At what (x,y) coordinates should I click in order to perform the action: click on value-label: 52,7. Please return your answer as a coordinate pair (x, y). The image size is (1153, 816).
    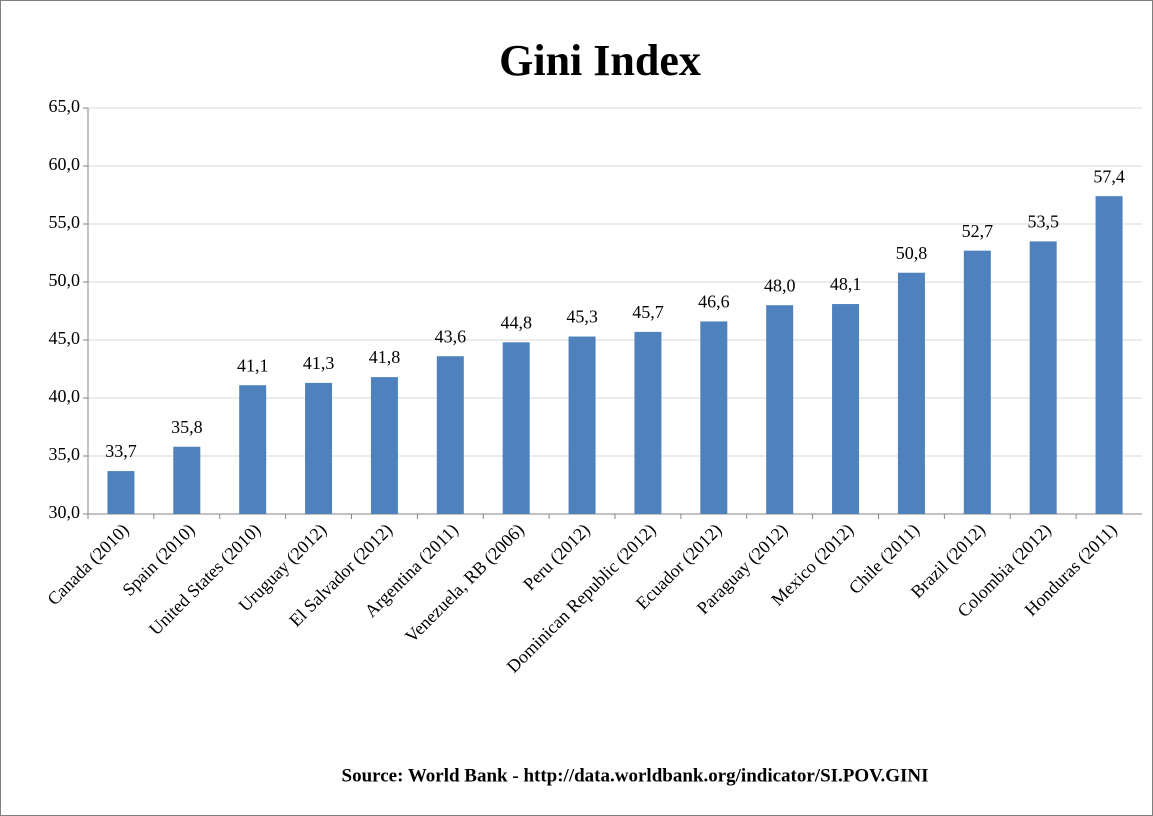
    Looking at the image, I should click on (978, 231).